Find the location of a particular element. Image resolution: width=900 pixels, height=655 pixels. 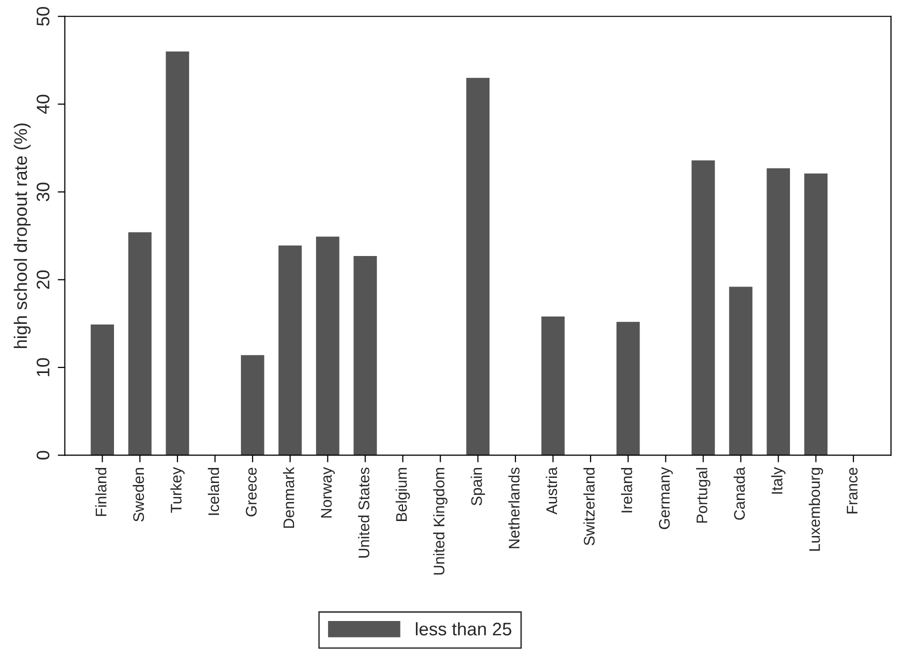

x-tick-label: Germany is located at coordinates (665, 498).